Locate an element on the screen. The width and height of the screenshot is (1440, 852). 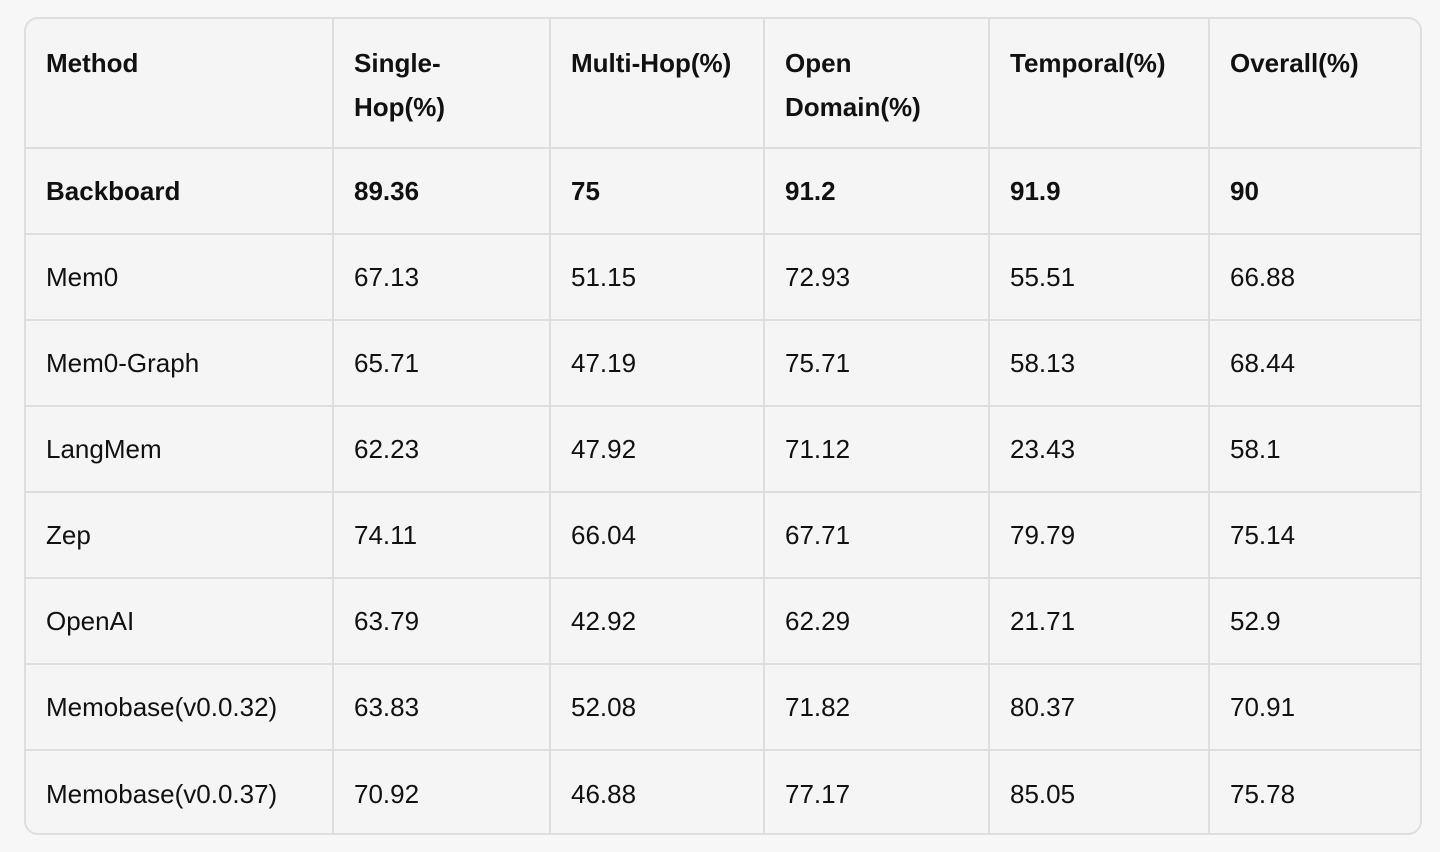
header-cell: Single-Hop(%) is located at coordinates (442, 84).